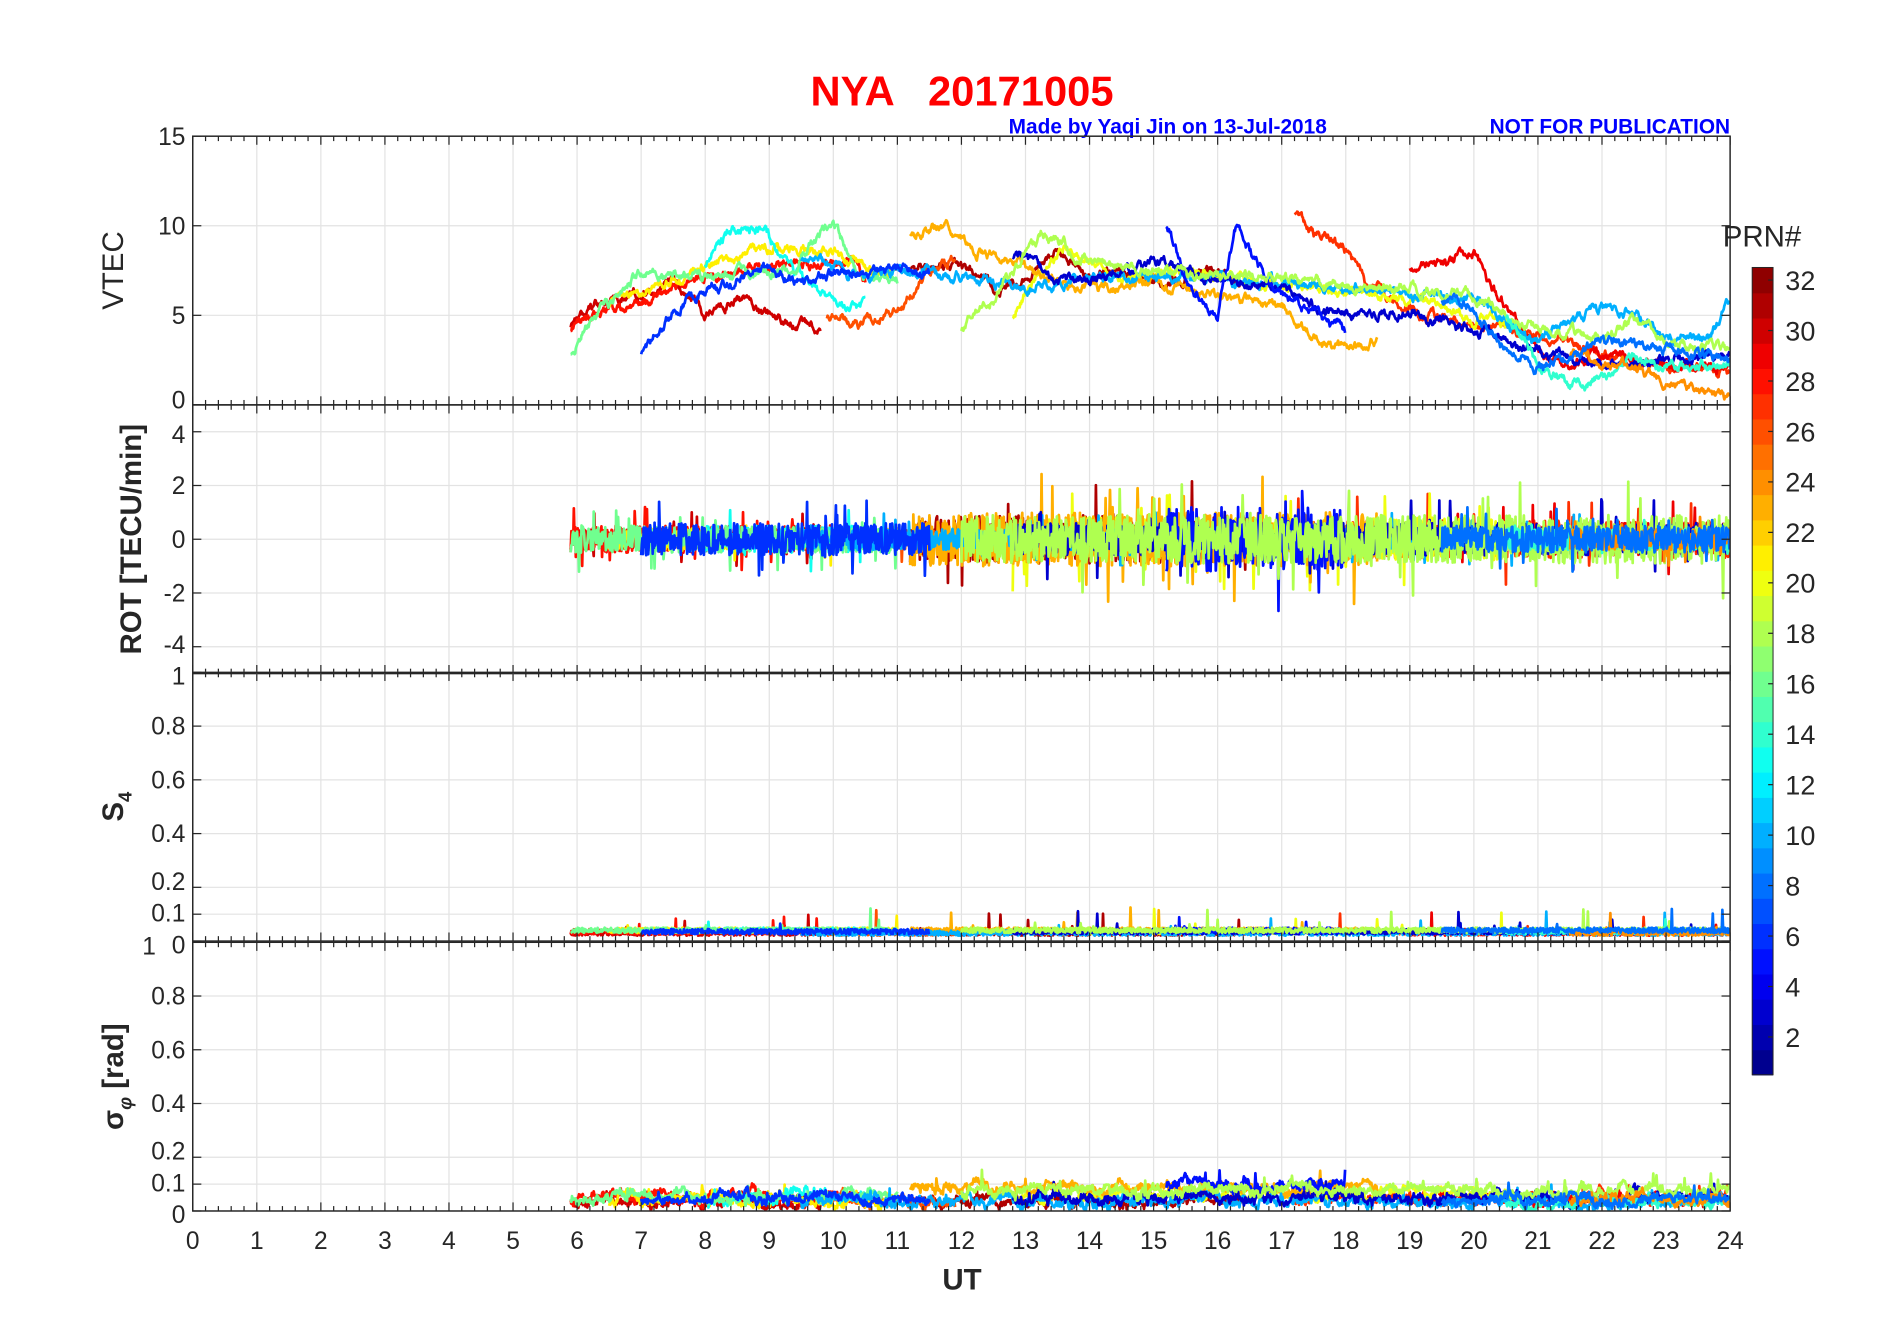 This screenshot has width=1902, height=1330. What do you see at coordinates (1650, 374) in the screenshot?
I see `series-line-prn-24-vtec` at bounding box center [1650, 374].